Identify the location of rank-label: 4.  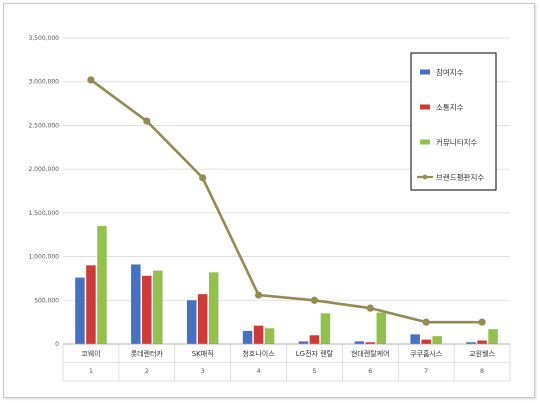
(258, 371).